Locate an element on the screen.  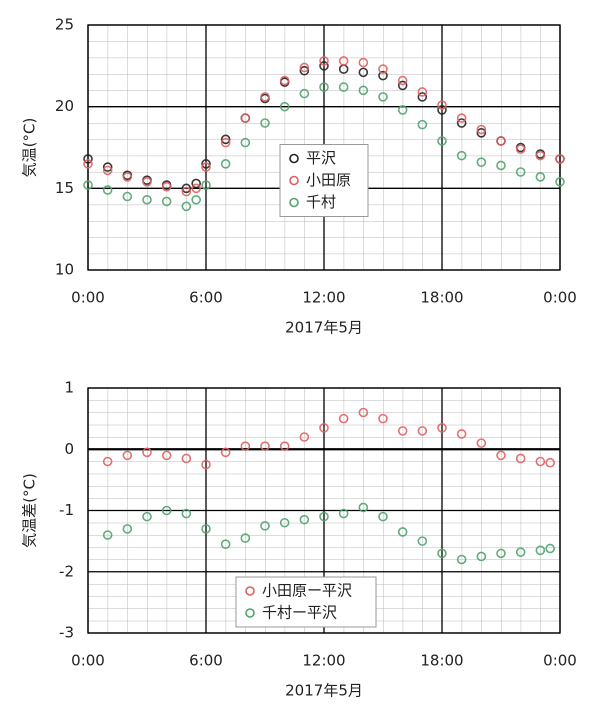
legend-box is located at coordinates (306, 602).